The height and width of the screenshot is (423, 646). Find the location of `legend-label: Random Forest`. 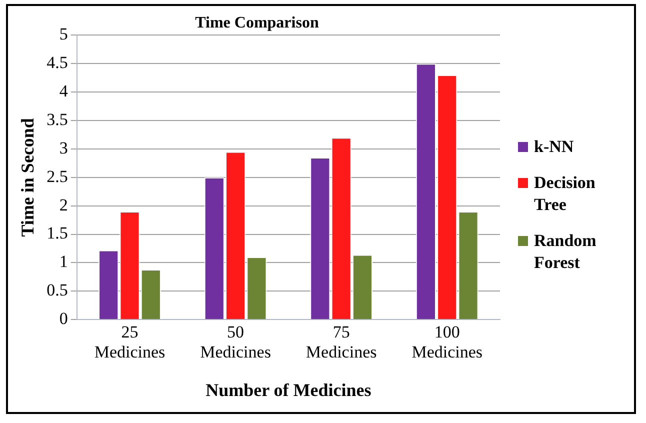

legend-label: Random Forest is located at coordinates (566, 252).